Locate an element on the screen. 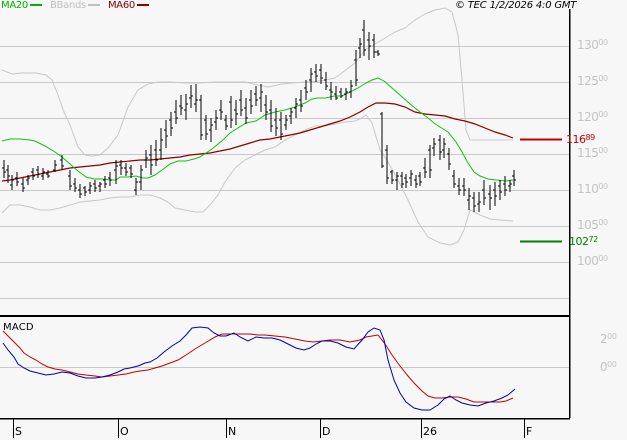 This screenshot has width=627, height=440. price-tick-10500: 10500 is located at coordinates (592, 225).